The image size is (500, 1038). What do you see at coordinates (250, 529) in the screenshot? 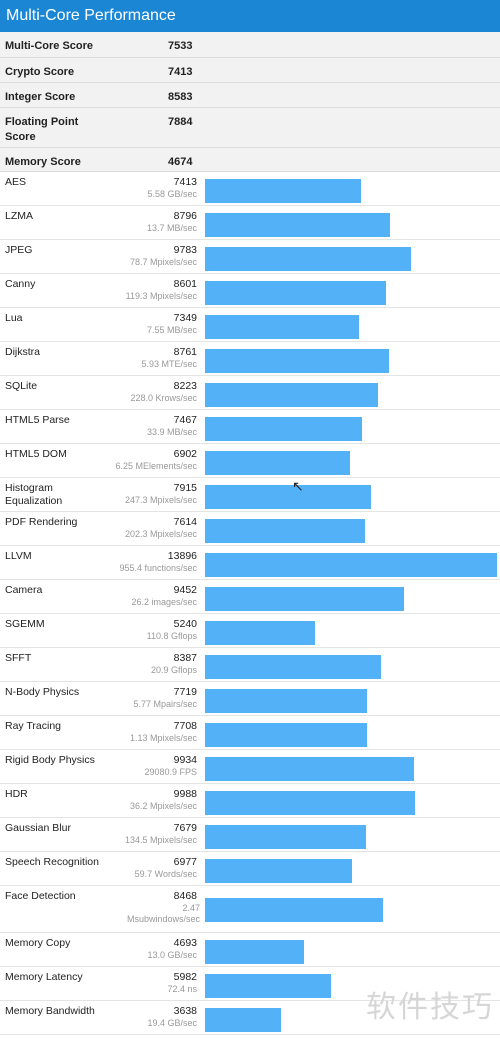
I see `benchmark-row-pdf-rendering: PDF Rendering 7614 202.3 Mpixels/sec` at bounding box center [250, 529].